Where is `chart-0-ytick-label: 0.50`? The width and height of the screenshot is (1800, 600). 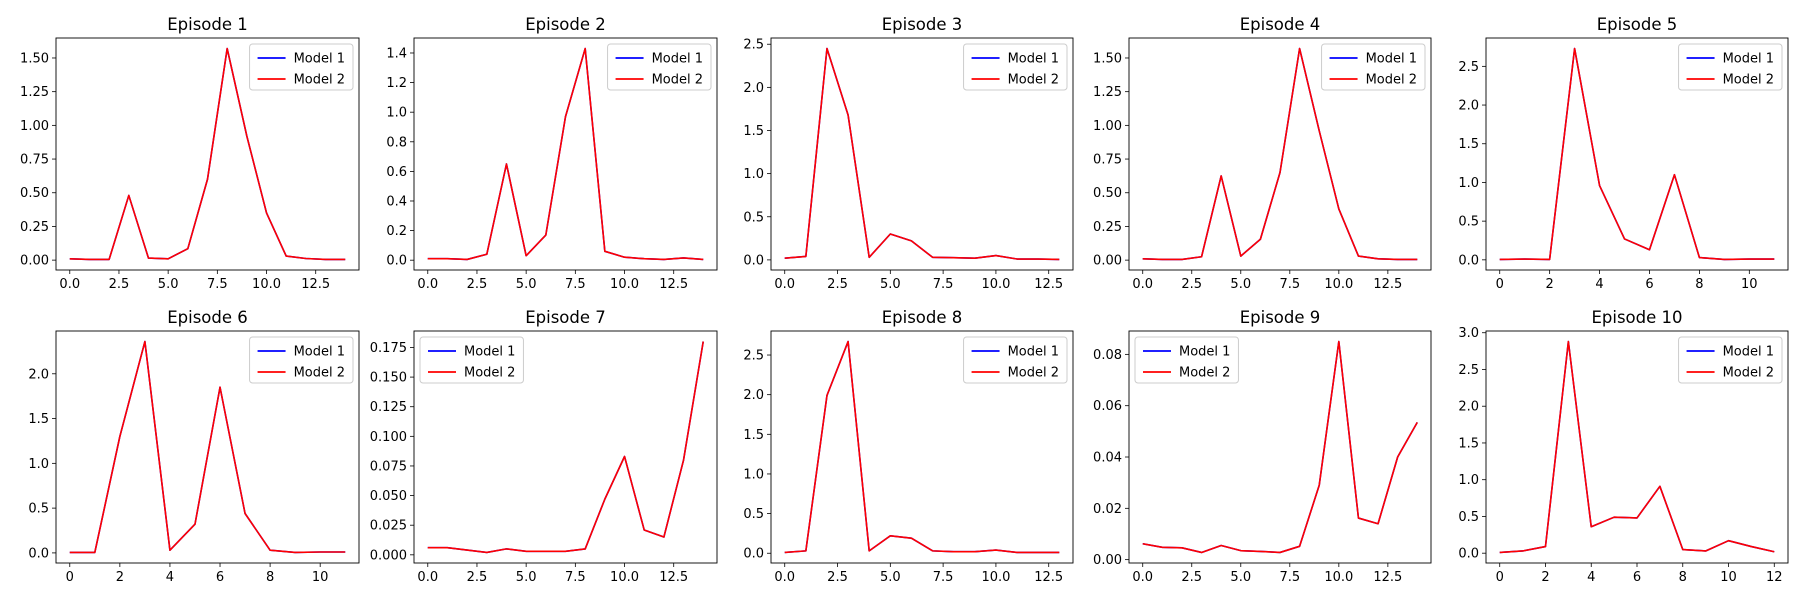
chart-0-ytick-label: 0.50 is located at coordinates (34, 193).